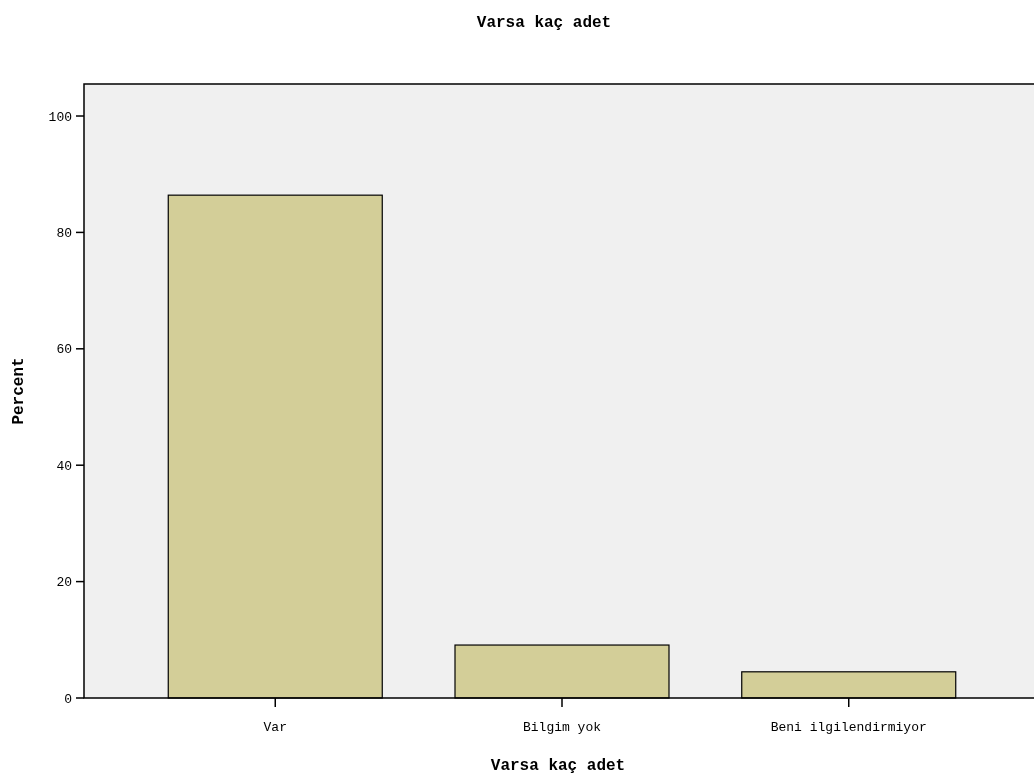  I want to click on y-tick-label: 80, so click(64, 233).